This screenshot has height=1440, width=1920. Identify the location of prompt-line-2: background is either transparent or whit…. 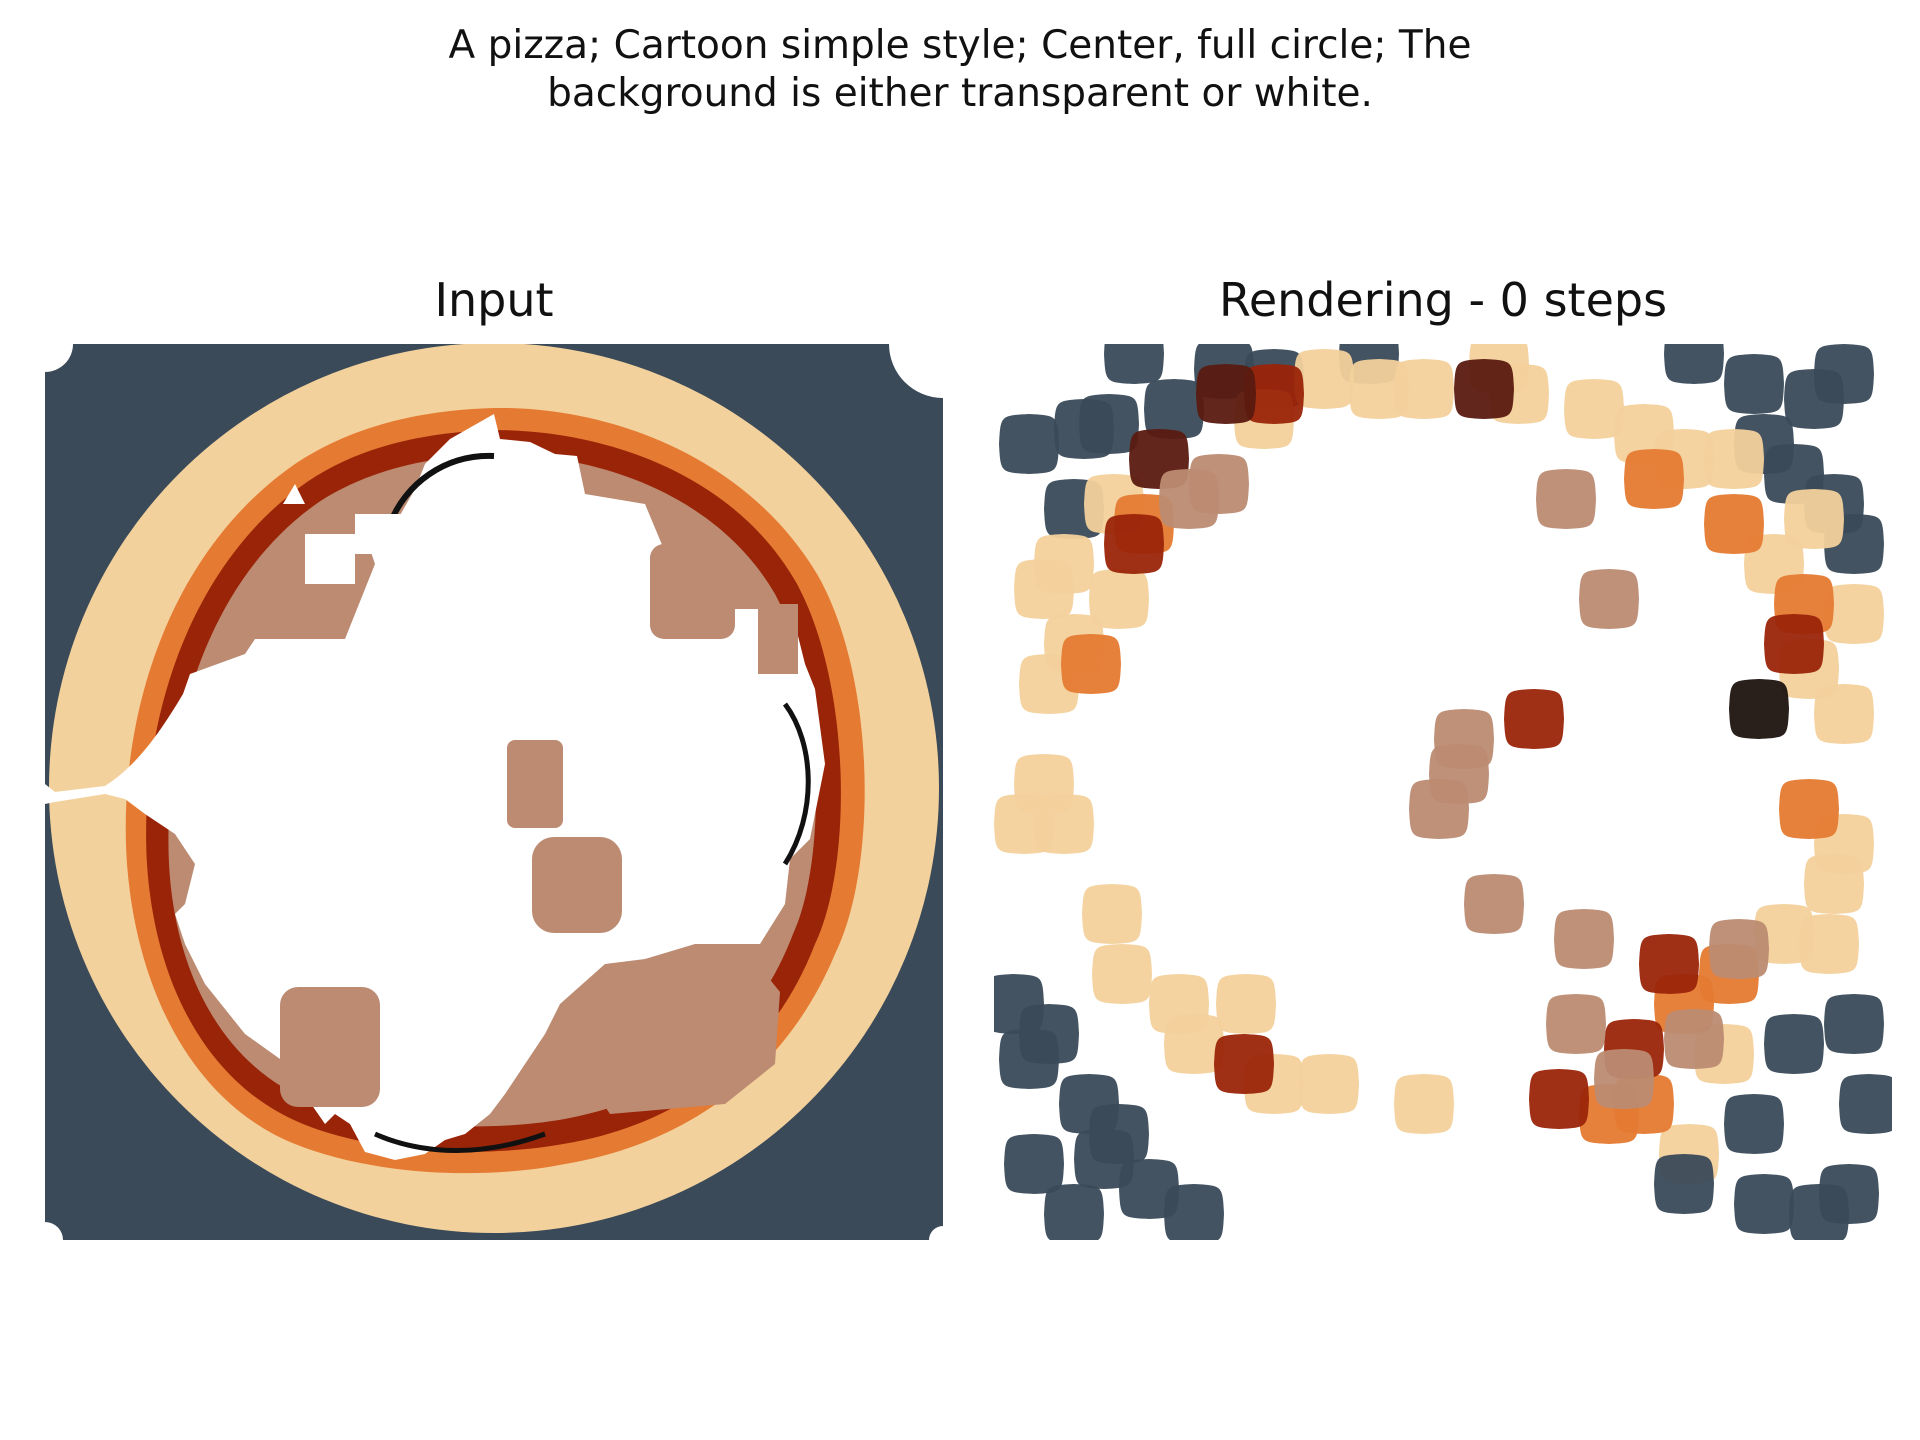
(960, 93).